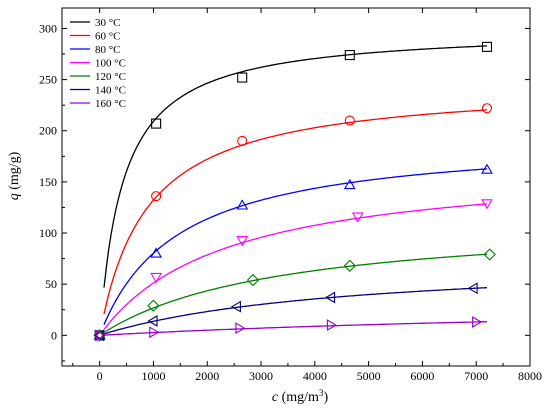 The height and width of the screenshot is (414, 550). Describe the element at coordinates (207, 376) in the screenshot. I see `x-tick-label: 2000` at that location.